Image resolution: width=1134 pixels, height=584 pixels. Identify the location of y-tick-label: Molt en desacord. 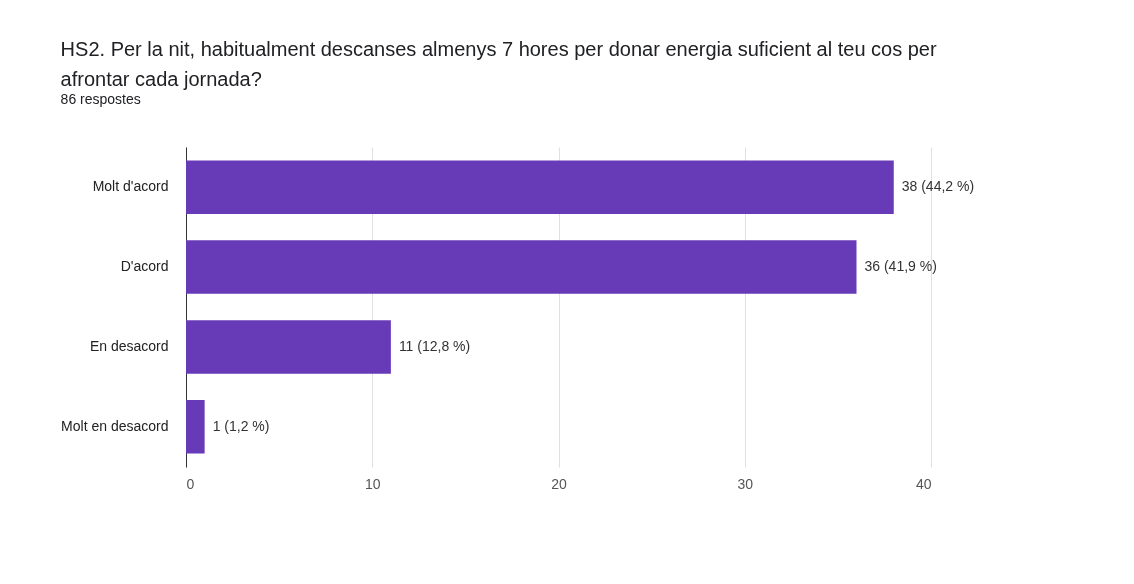
(115, 425).